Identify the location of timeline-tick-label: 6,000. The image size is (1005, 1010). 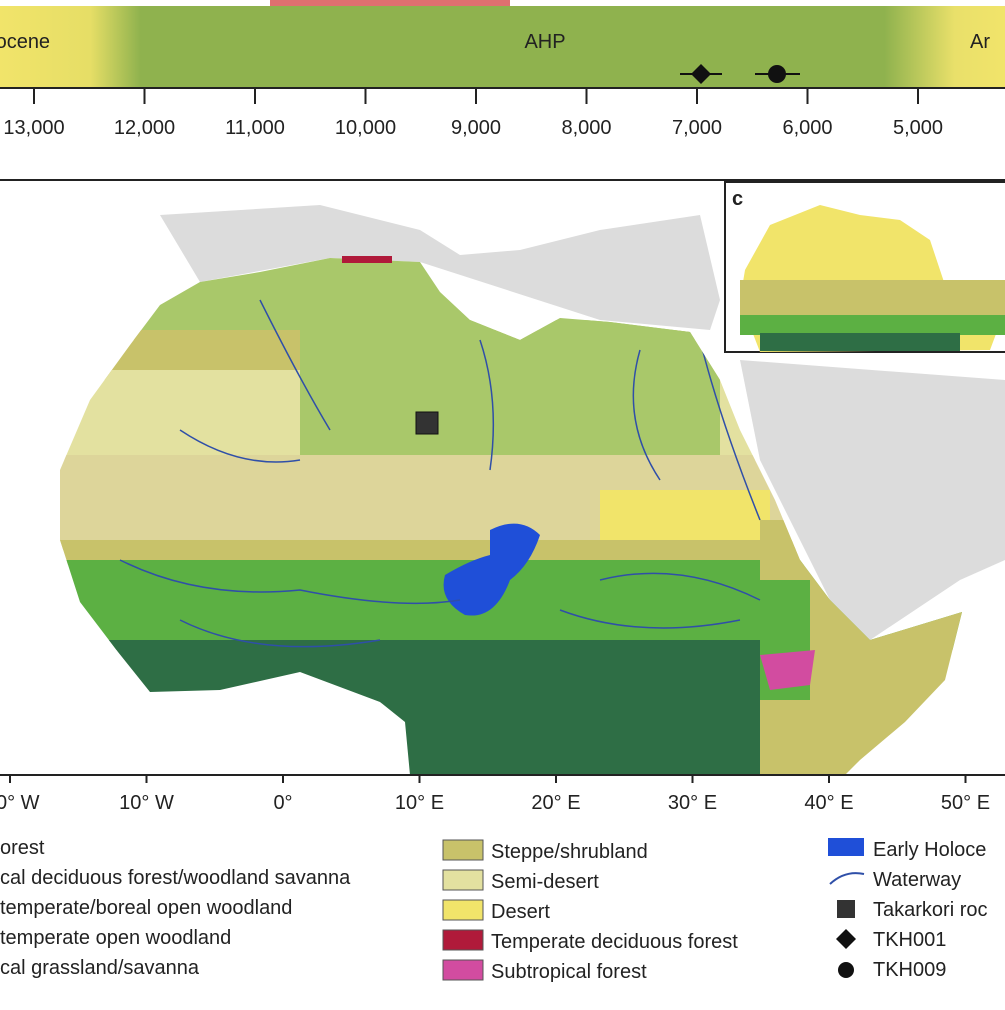
(807, 128).